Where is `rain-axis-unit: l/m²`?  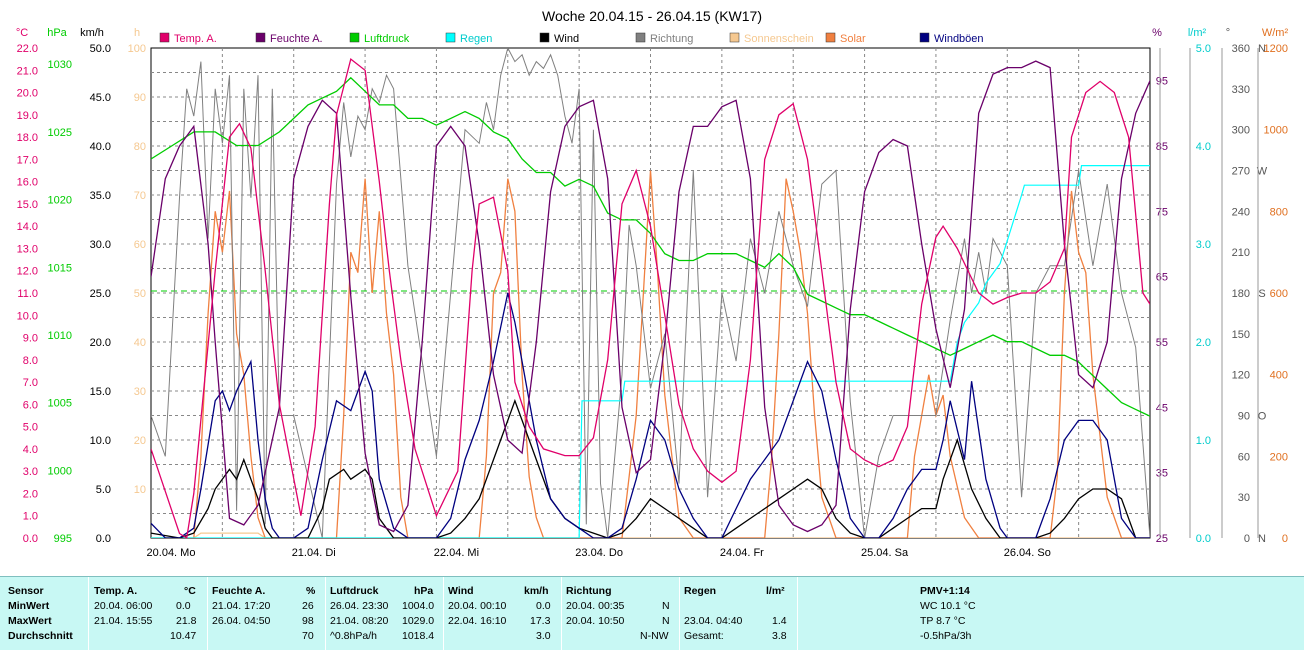 rain-axis-unit: l/m² is located at coordinates (1197, 33).